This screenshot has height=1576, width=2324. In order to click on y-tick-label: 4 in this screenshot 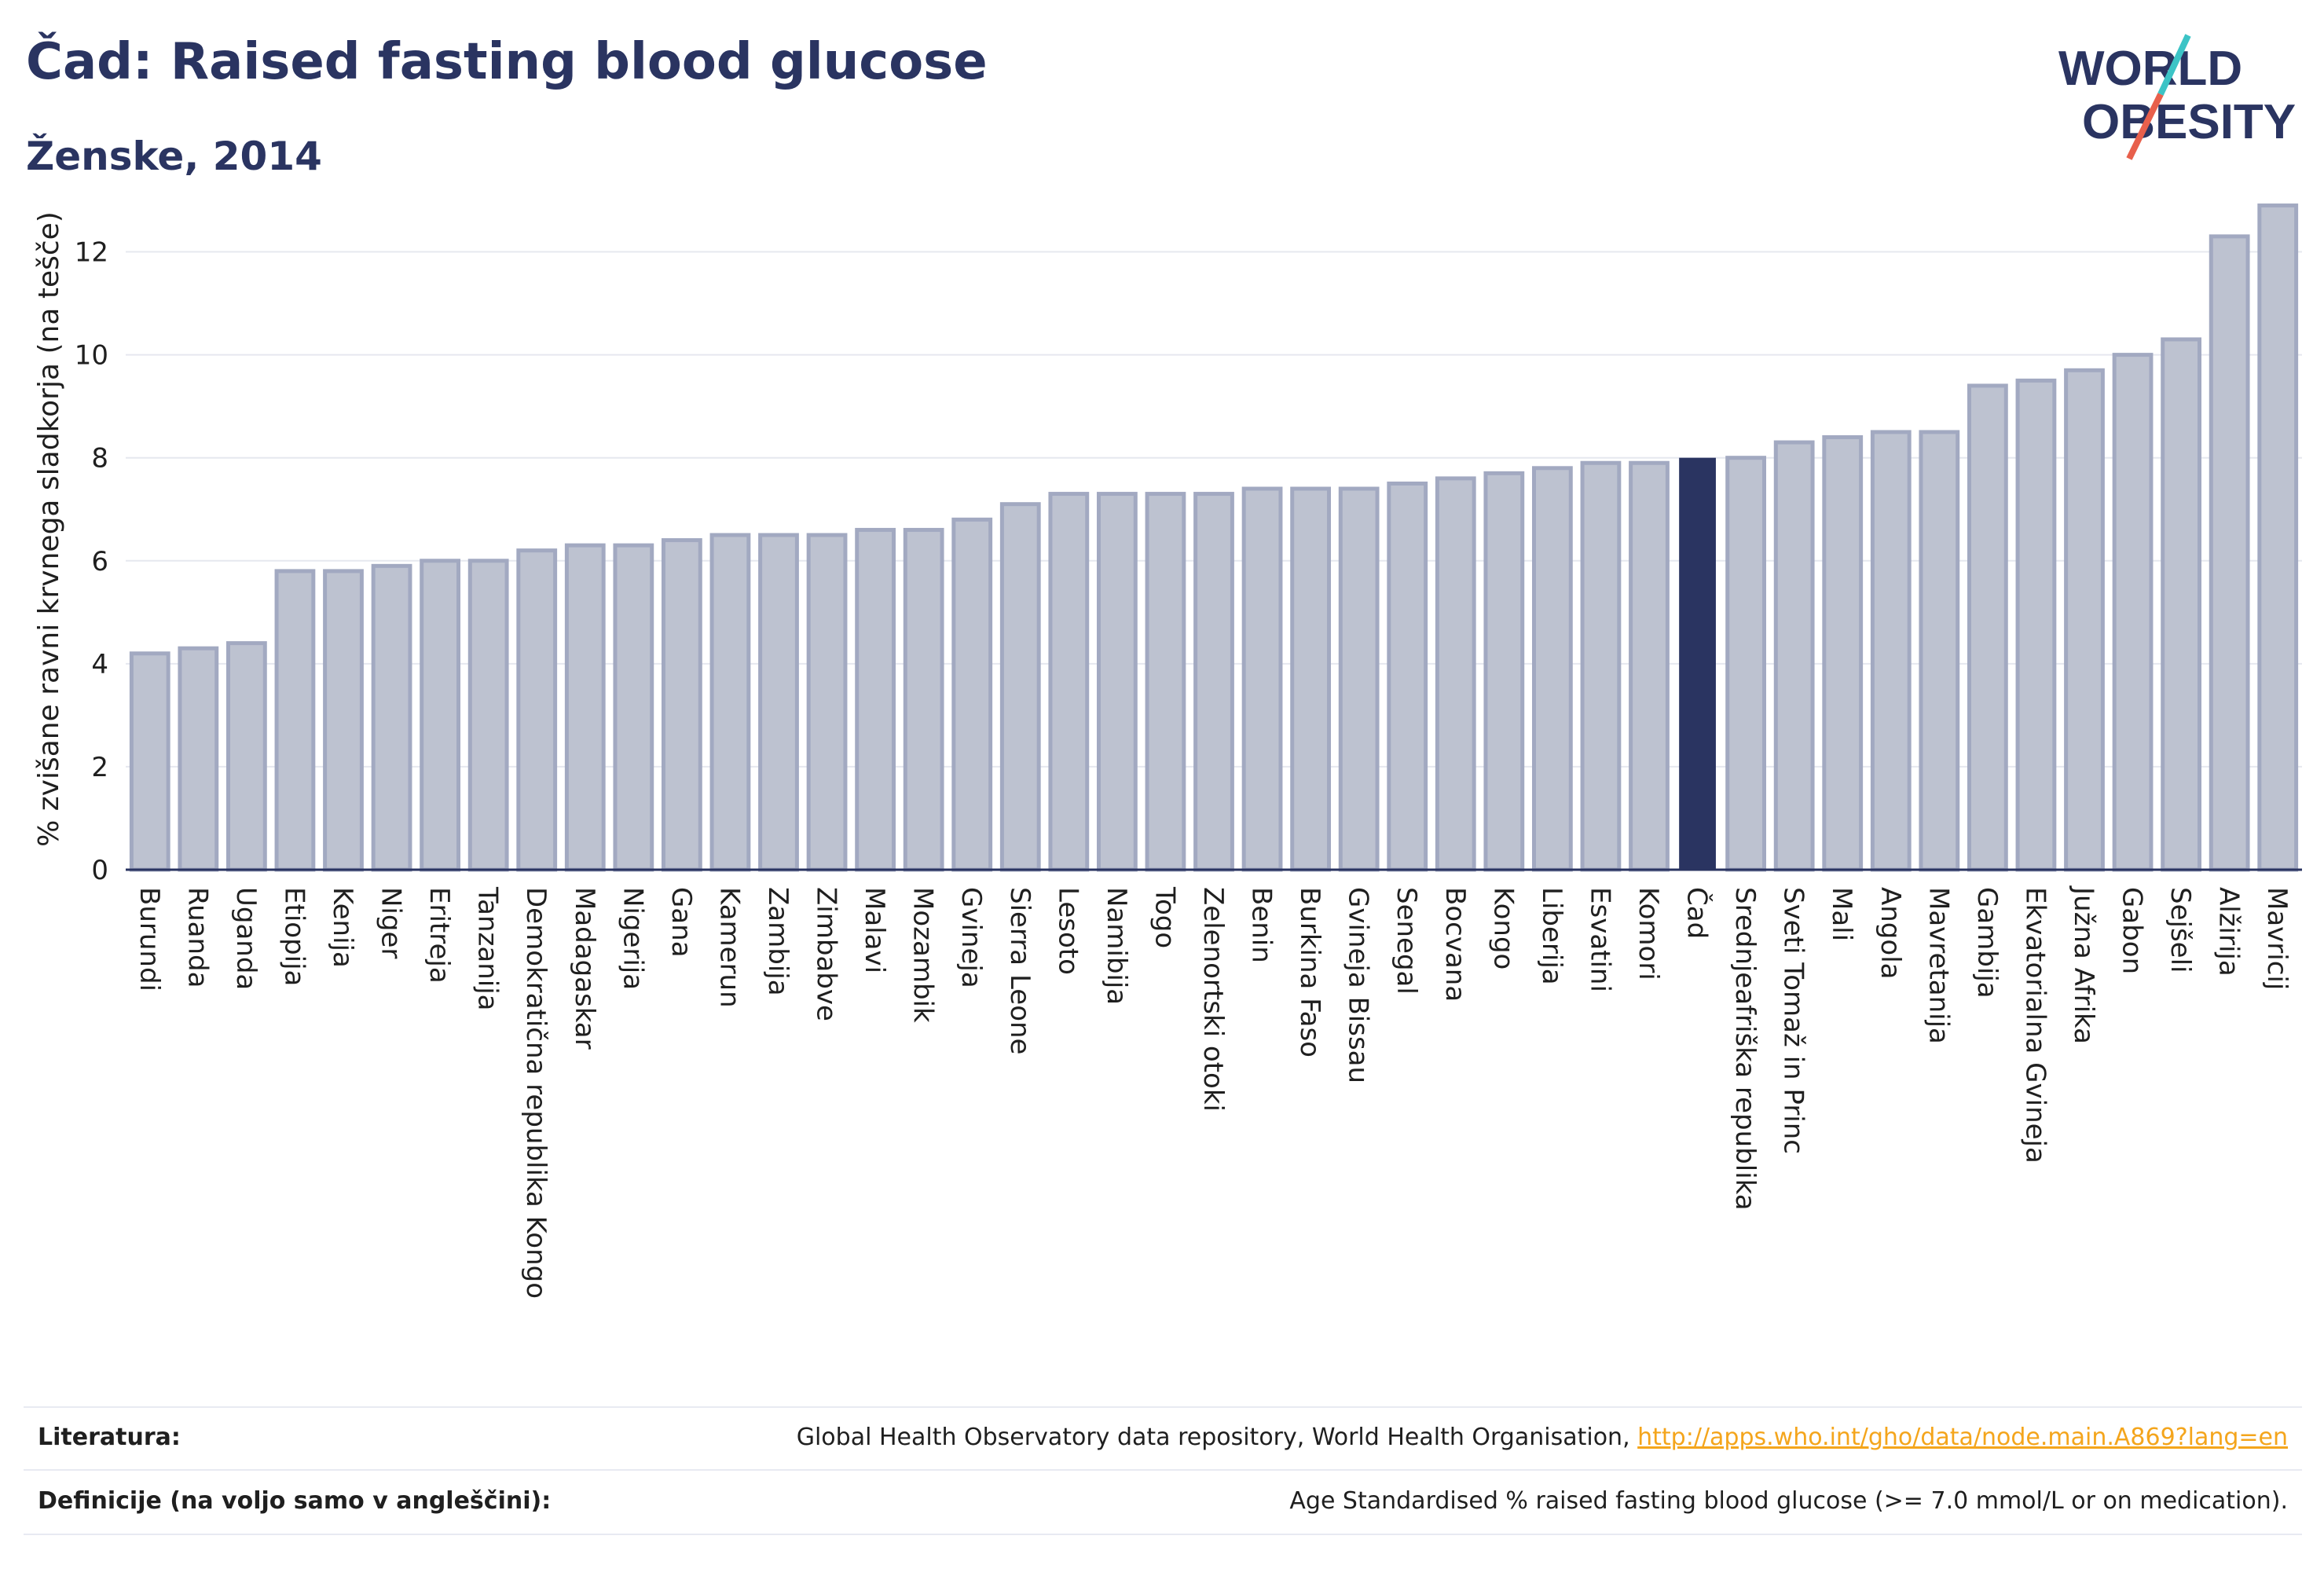, I will do `click(99, 664)`.